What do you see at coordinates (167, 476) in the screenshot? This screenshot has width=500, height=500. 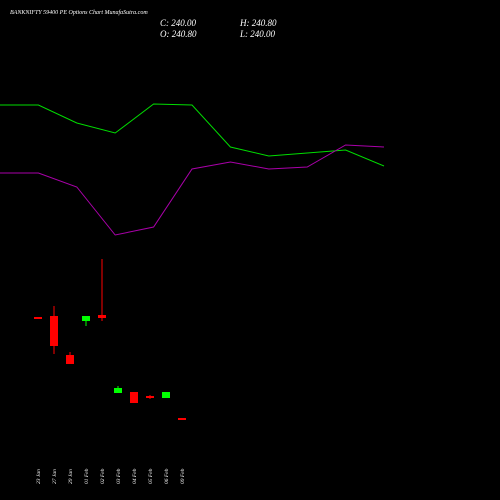 I see `x-tick-label: 06 Feb` at bounding box center [167, 476].